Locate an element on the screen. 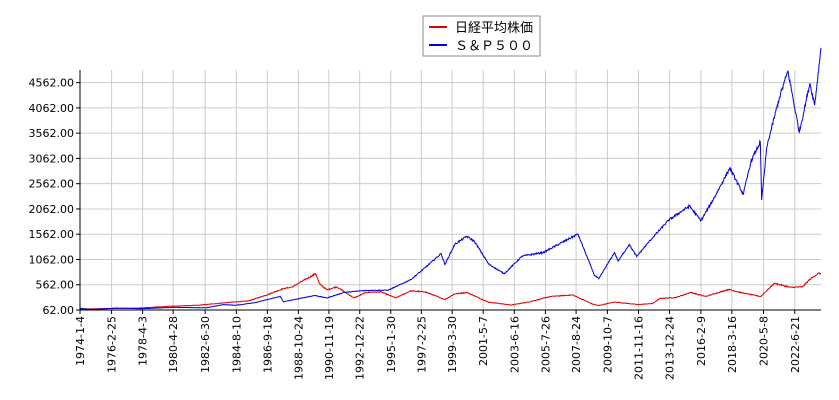  x-tick-label: 2001-5-7 is located at coordinates (483, 341).